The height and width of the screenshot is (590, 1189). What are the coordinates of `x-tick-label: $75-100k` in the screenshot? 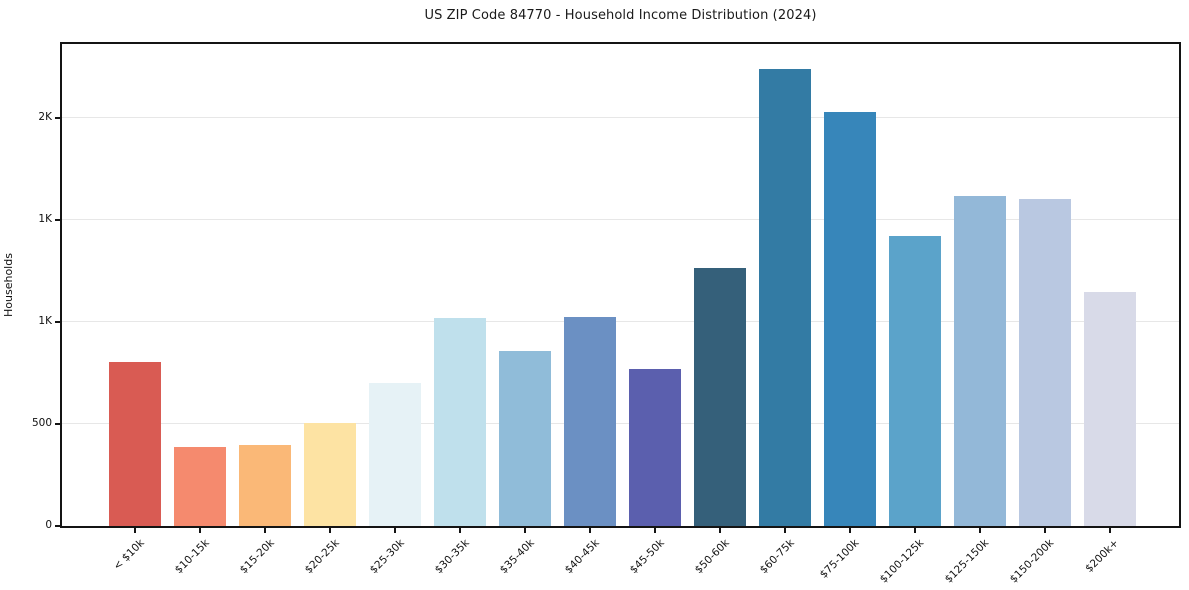 It's located at (839, 559).